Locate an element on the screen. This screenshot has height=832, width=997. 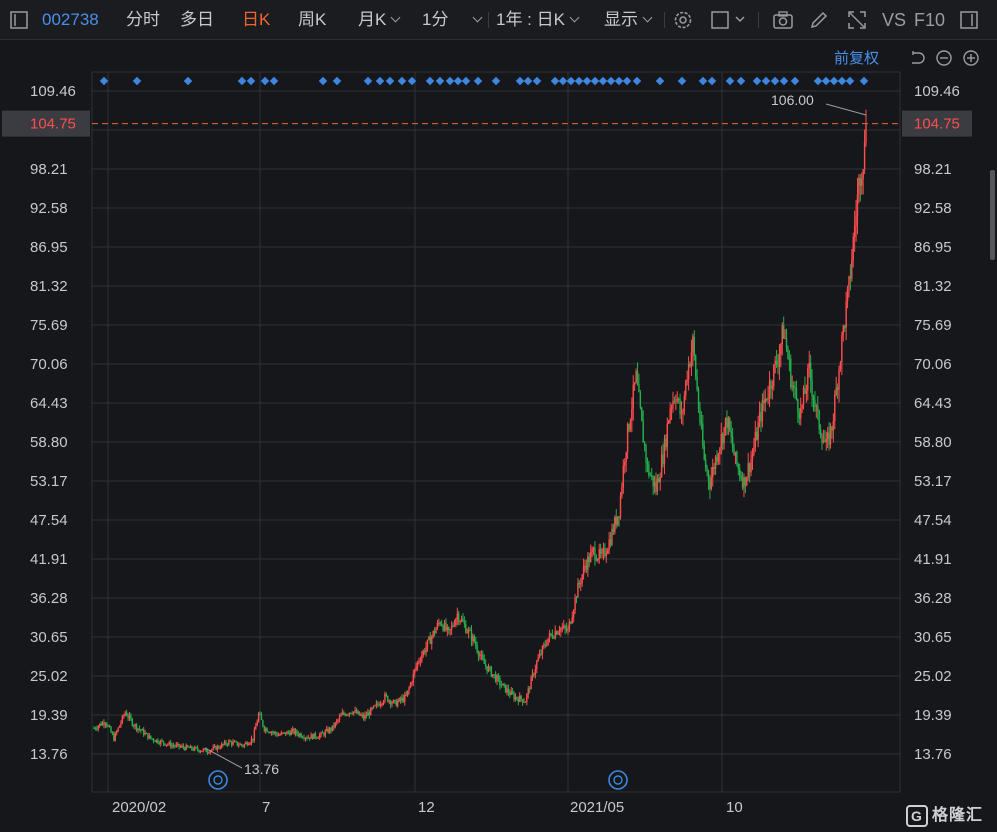
range-selector: 1年 : 日K is located at coordinates (538, 20).